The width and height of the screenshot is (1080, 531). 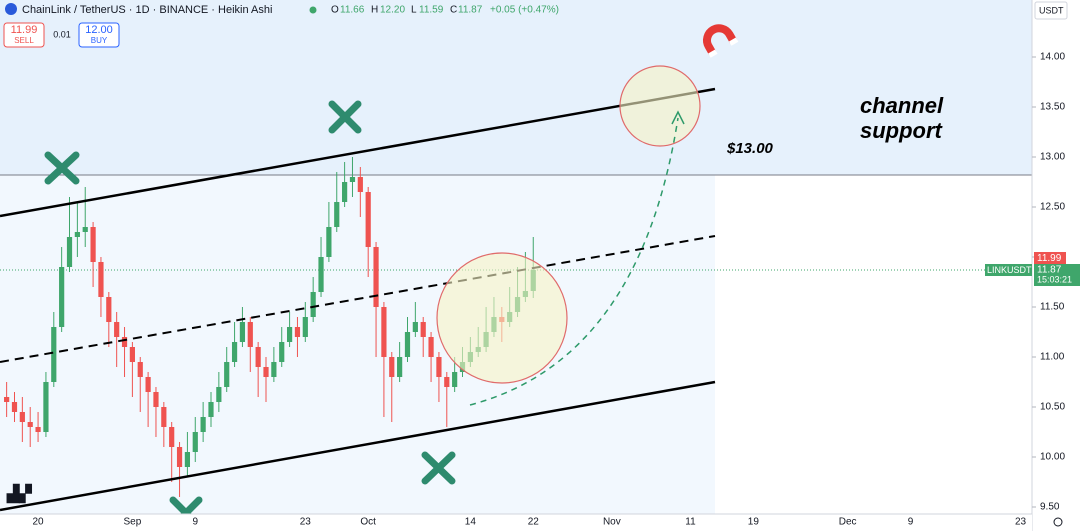 I want to click on status-dot, so click(x=313, y=10).